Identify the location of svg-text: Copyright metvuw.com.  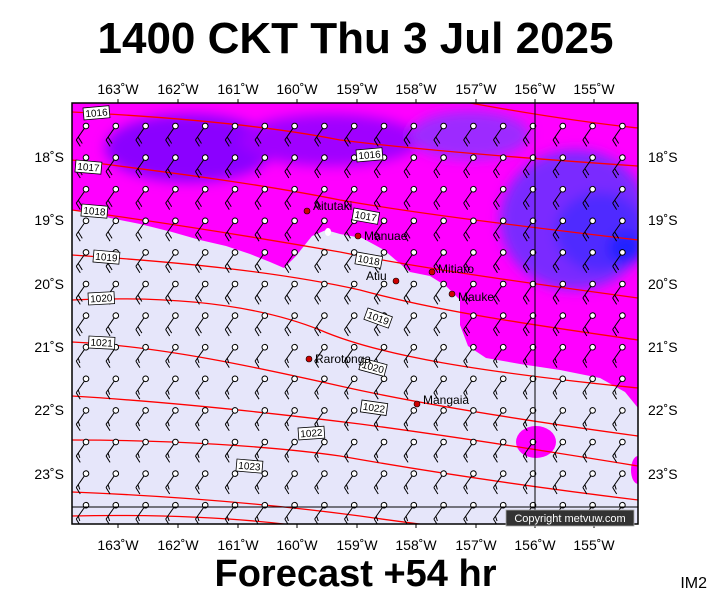
(569, 519).